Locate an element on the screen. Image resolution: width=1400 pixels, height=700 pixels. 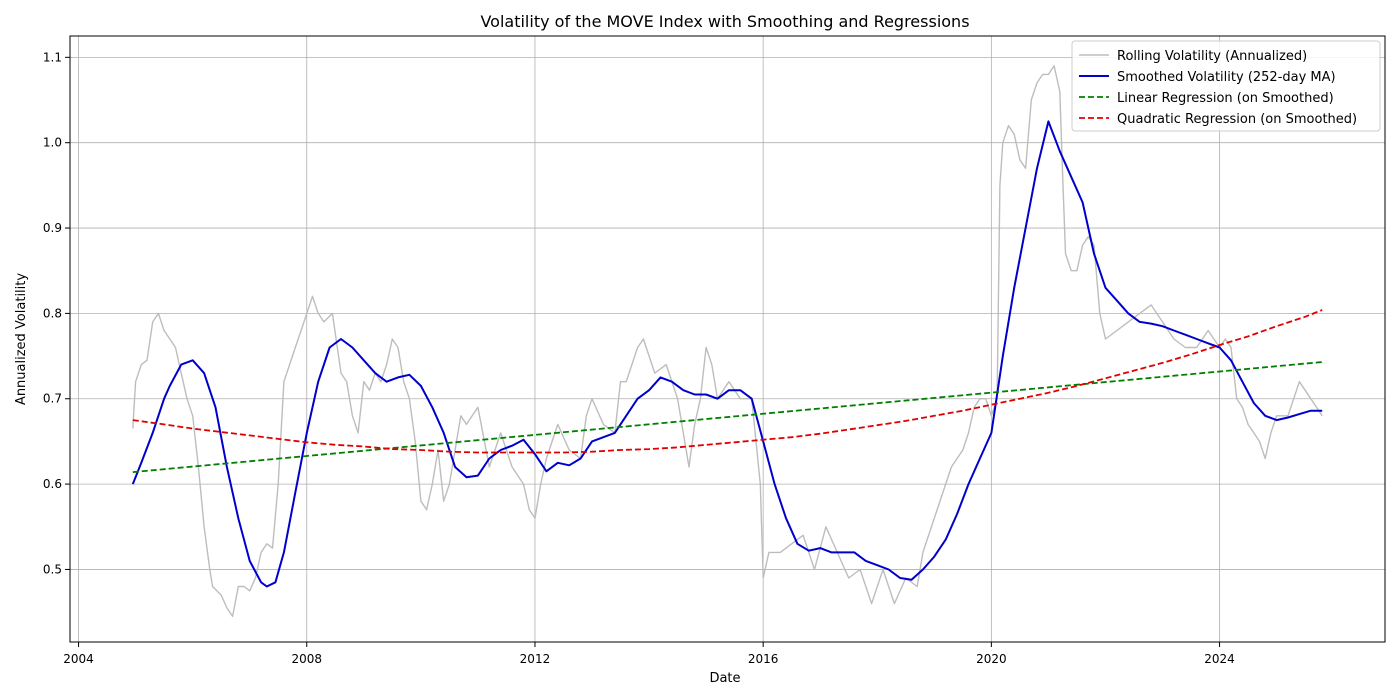
legend-box is located at coordinates (1226, 86).